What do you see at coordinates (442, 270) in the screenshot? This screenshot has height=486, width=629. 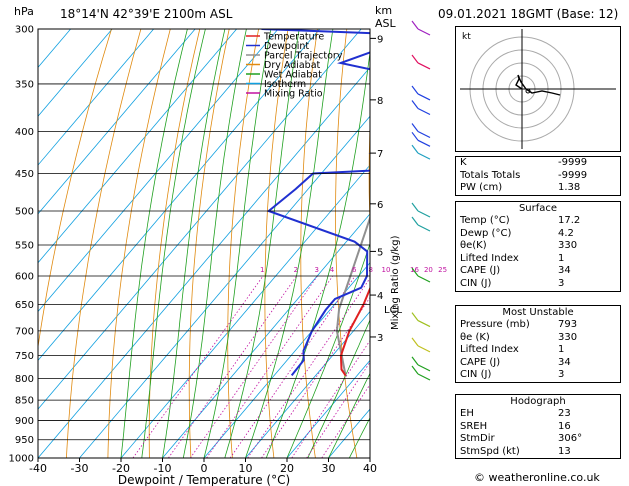 I see `mixing-ratio-label: 25` at bounding box center [442, 270].